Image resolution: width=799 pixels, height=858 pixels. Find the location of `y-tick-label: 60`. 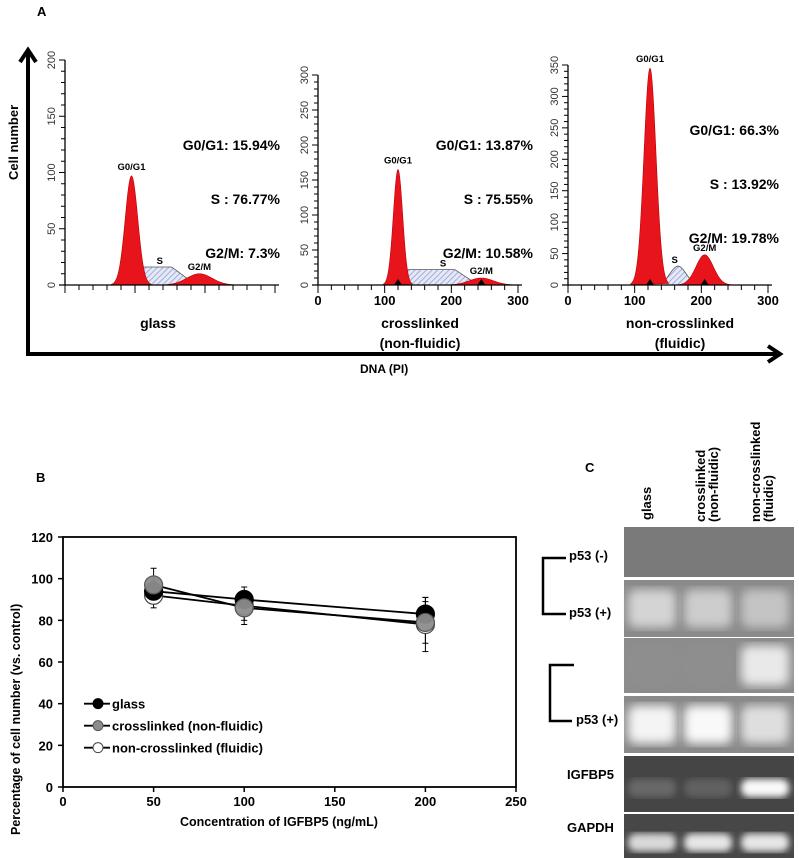

y-tick-label: 60 is located at coordinates (46, 662).